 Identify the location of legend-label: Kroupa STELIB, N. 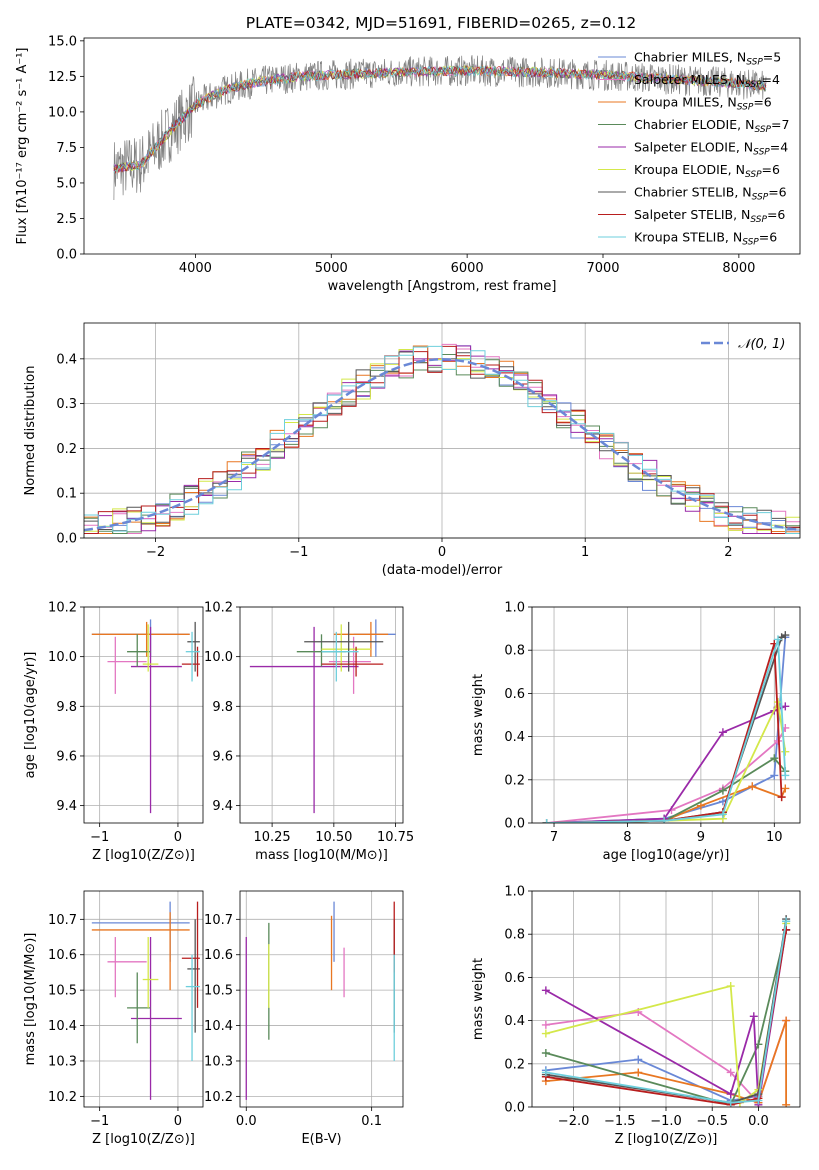
(688, 237).